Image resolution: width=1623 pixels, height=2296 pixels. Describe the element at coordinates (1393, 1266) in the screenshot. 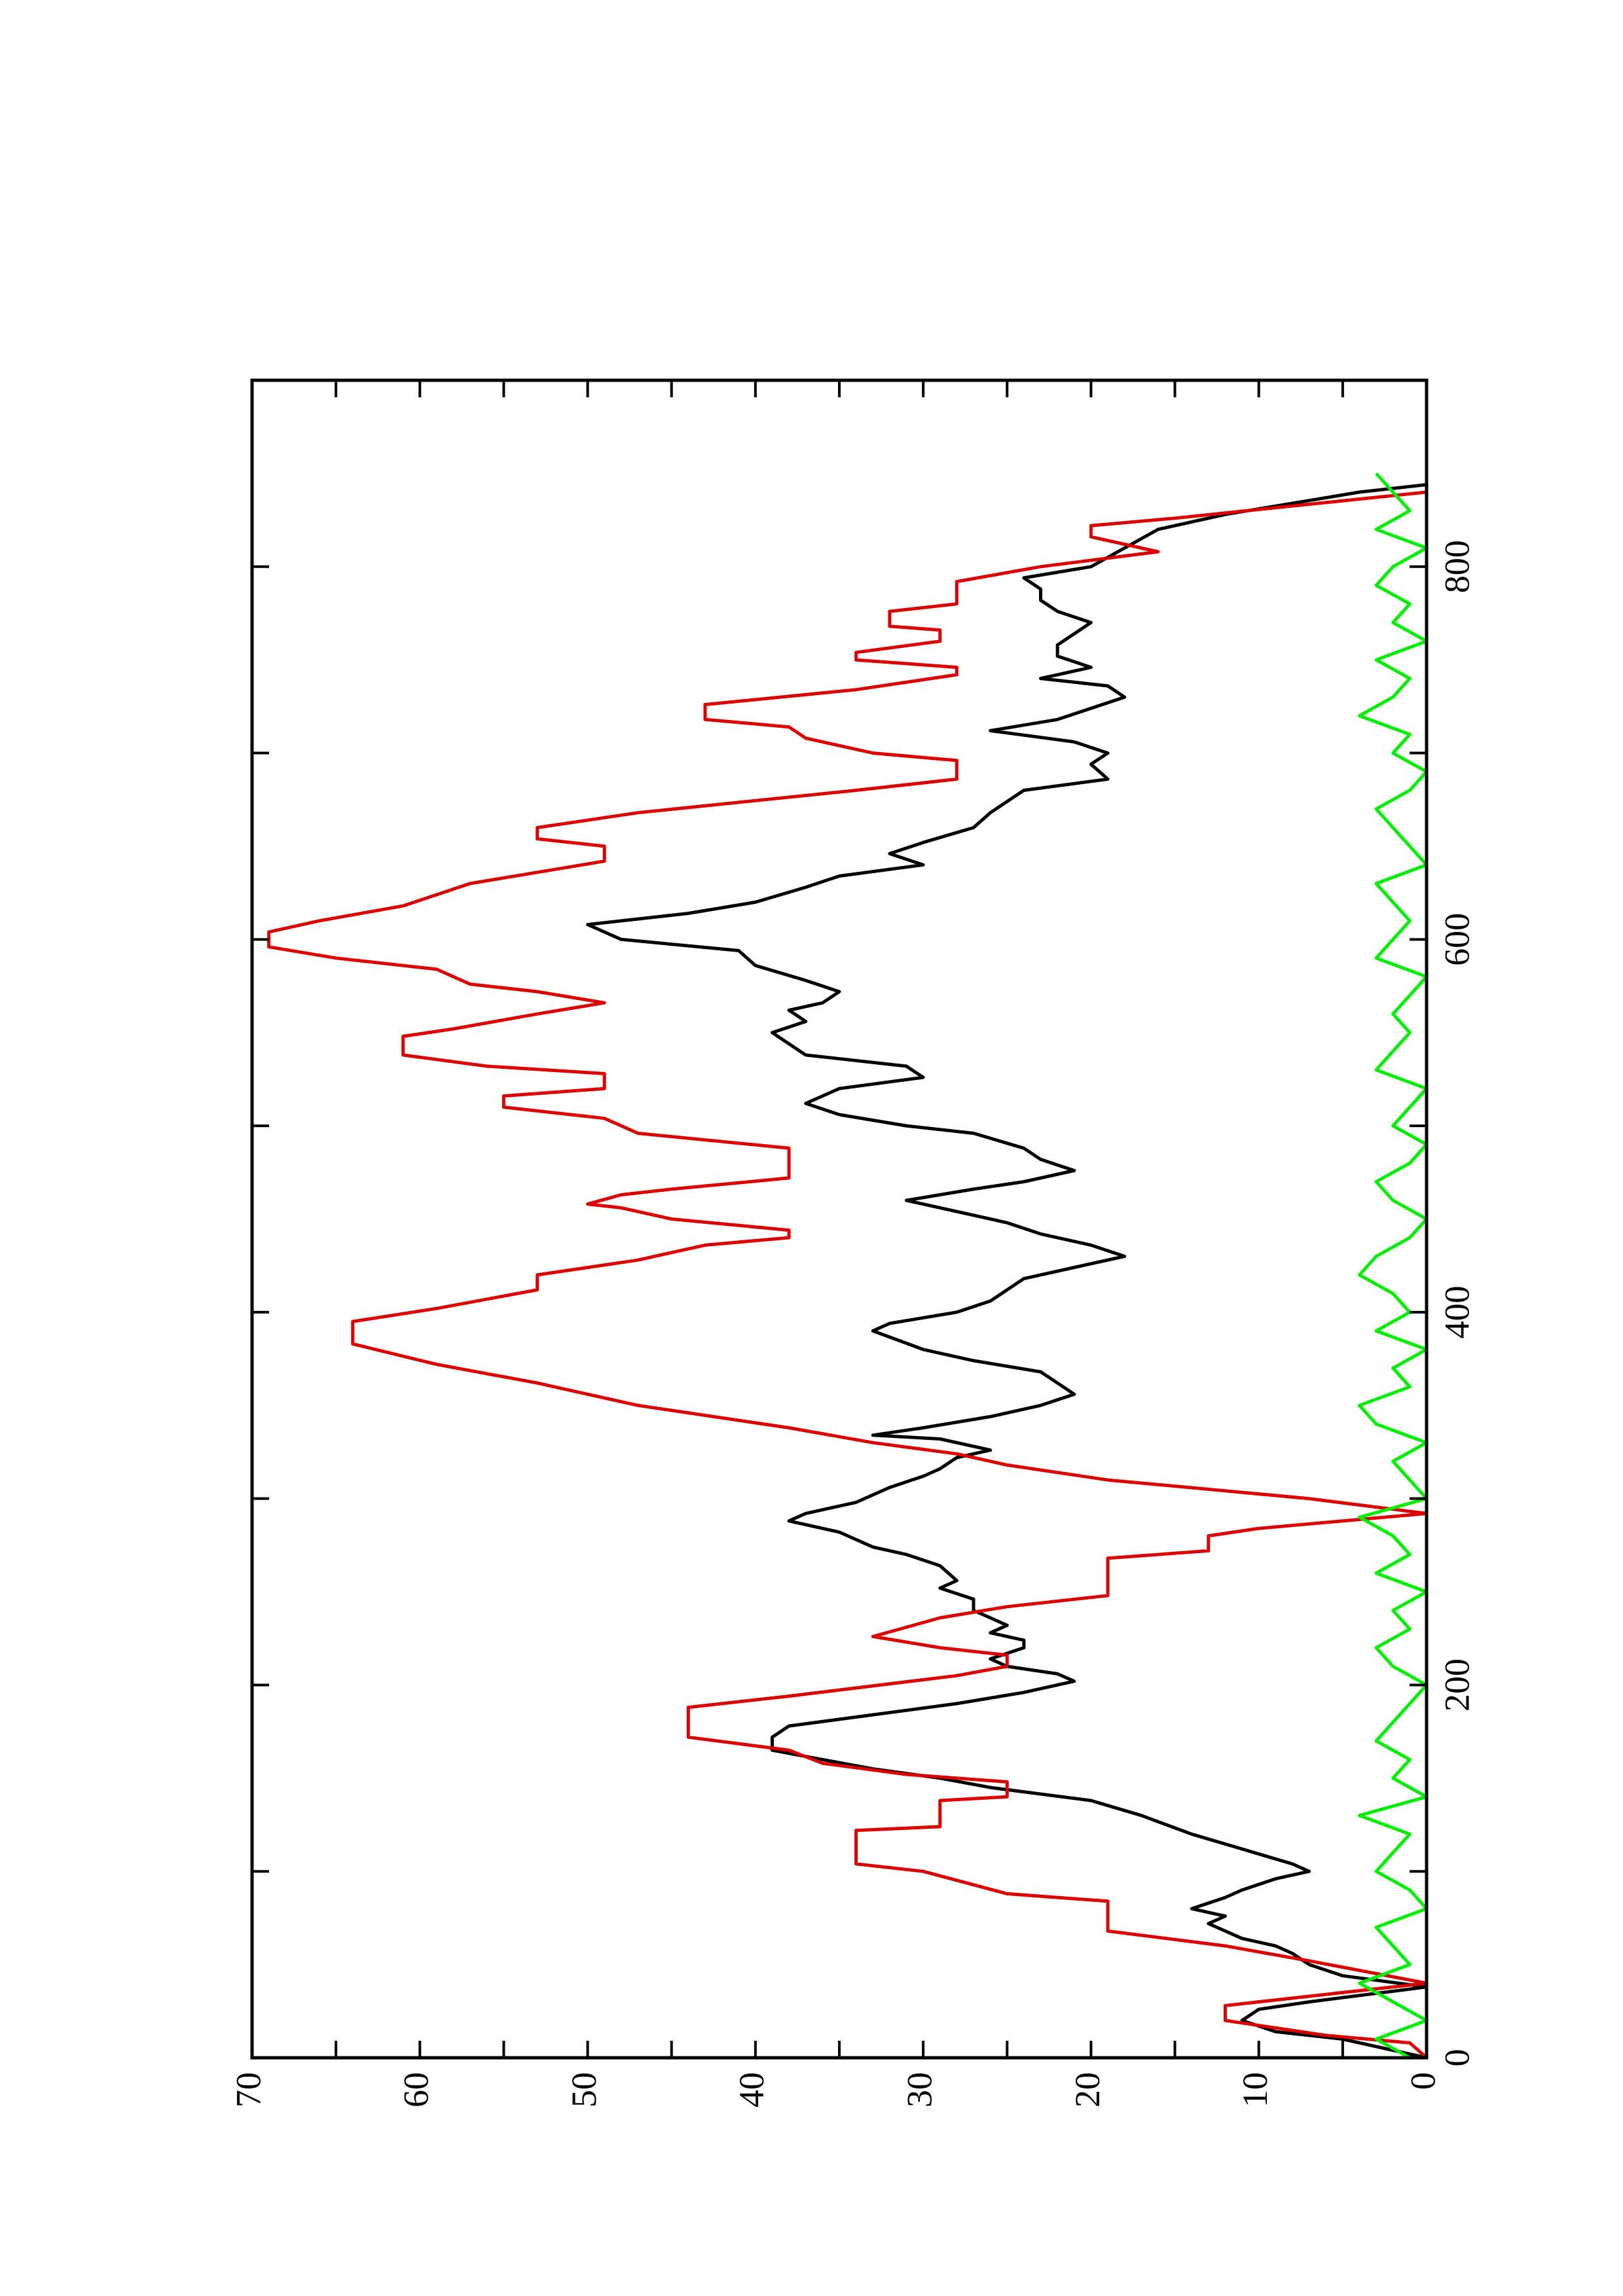

I see `data-line` at that location.